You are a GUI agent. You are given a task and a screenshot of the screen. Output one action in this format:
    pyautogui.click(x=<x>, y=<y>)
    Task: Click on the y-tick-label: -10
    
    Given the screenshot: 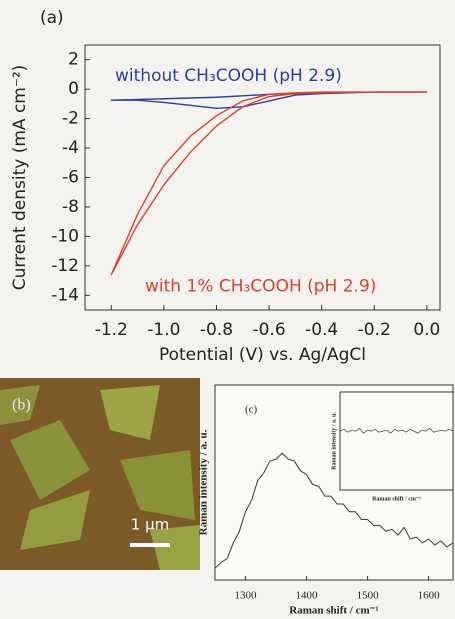 What is the action you would take?
    pyautogui.click(x=65, y=236)
    